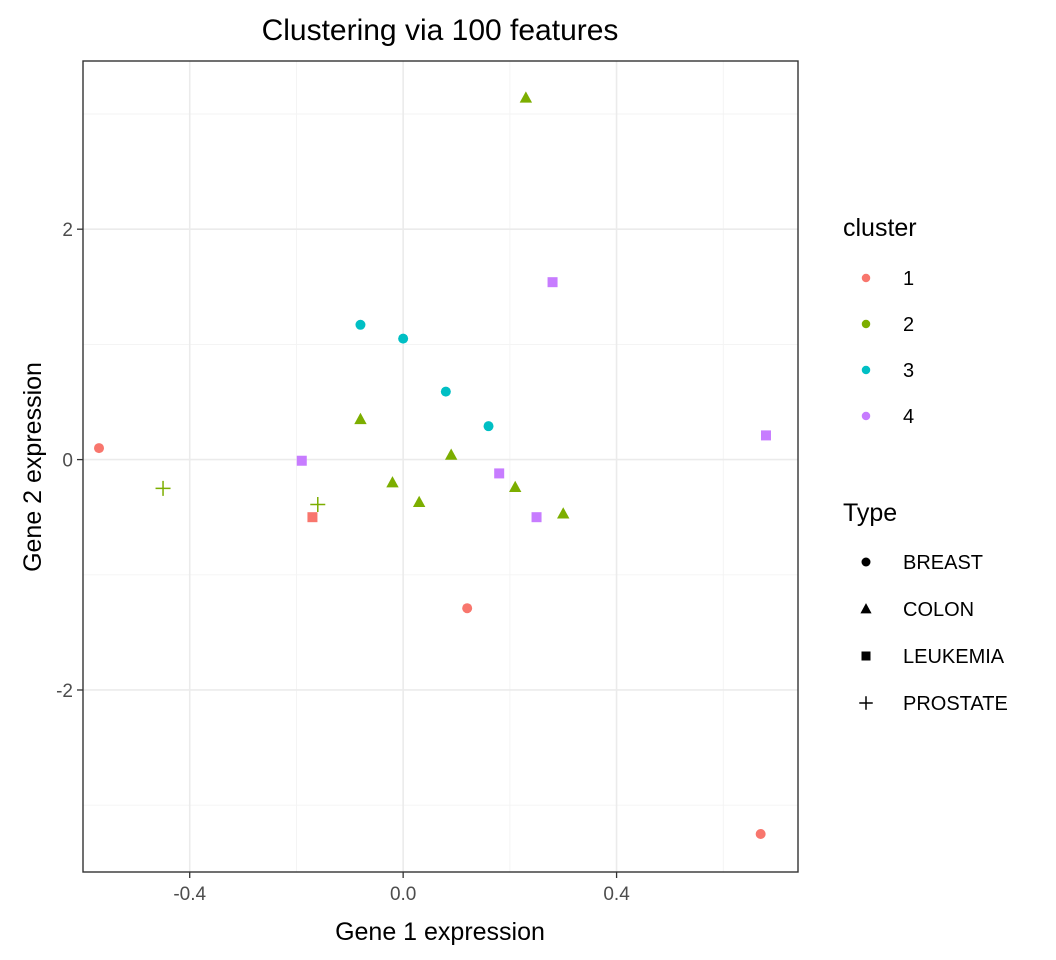 The image size is (1056, 960). Describe the element at coordinates (880, 321) in the screenshot. I see `cluster-legend: cluster 1 2 3 4` at that location.